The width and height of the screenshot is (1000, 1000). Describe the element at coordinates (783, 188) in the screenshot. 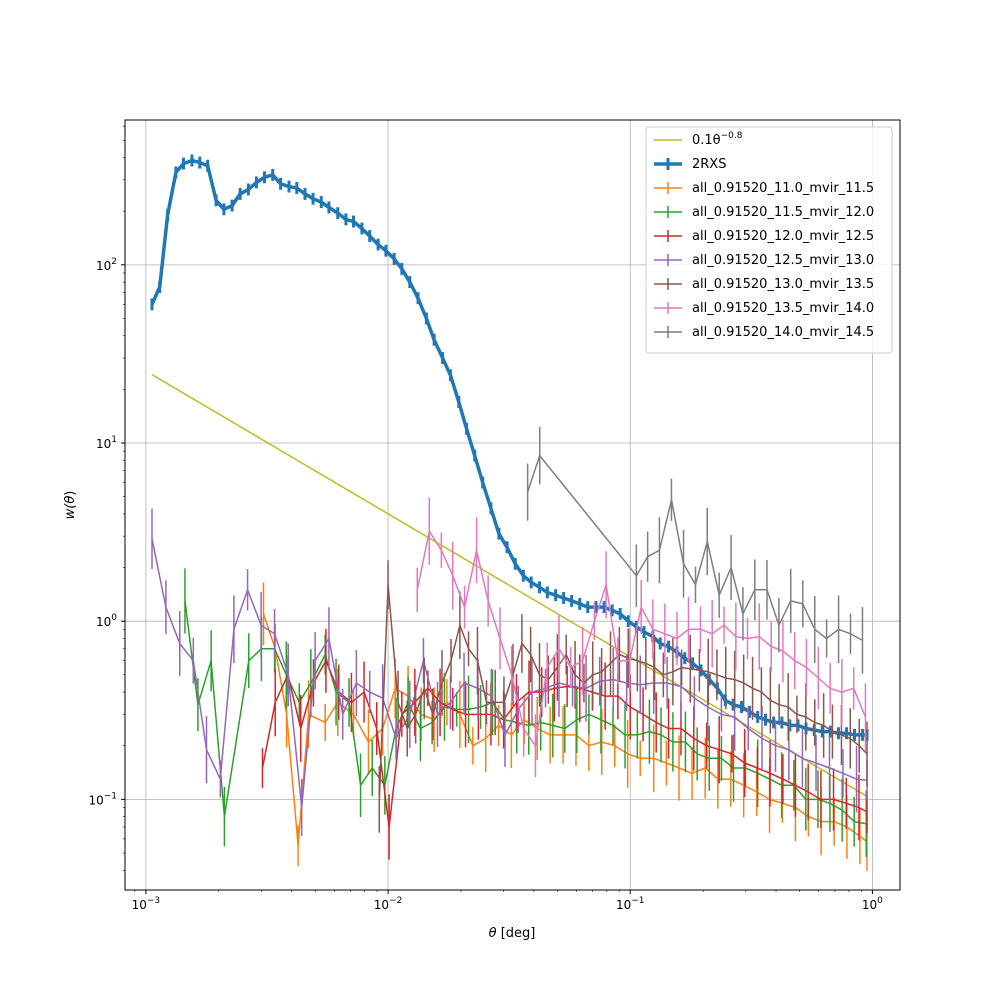

I see `legend-label: all_0.91520_11.0_mvir_11.5` at that location.